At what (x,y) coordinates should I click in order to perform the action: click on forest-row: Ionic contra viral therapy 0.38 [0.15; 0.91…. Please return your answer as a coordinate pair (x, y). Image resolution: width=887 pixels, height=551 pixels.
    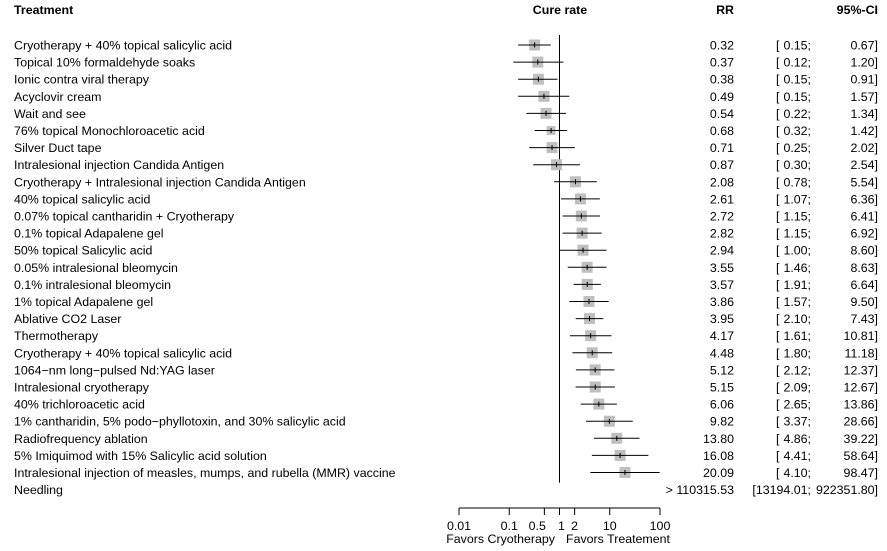
    Looking at the image, I should click on (446, 80).